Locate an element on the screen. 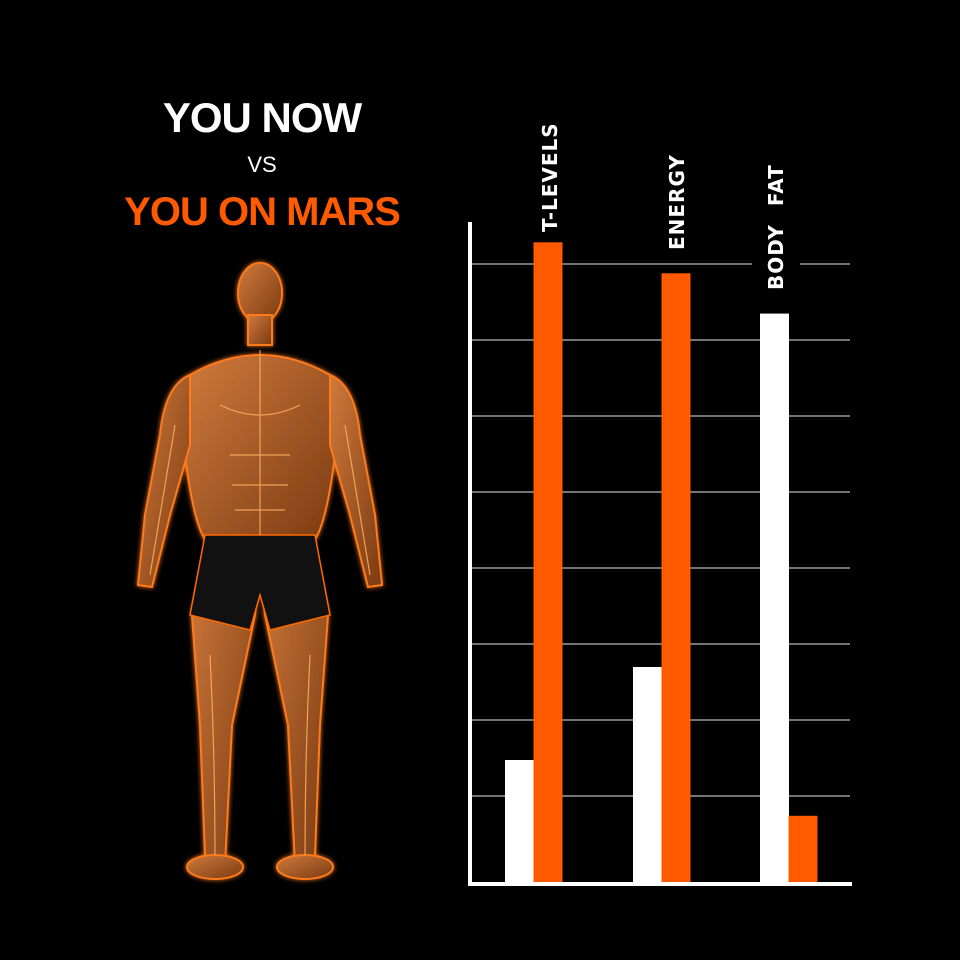  title-you-now: YOU NOW is located at coordinates (262, 117).